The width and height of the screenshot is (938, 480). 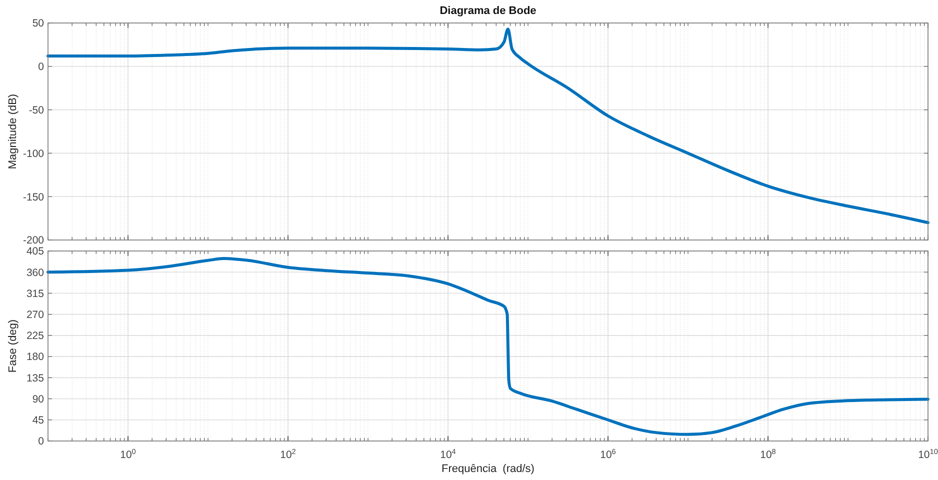 I want to click on y-tick-label: 50, so click(x=38, y=24).